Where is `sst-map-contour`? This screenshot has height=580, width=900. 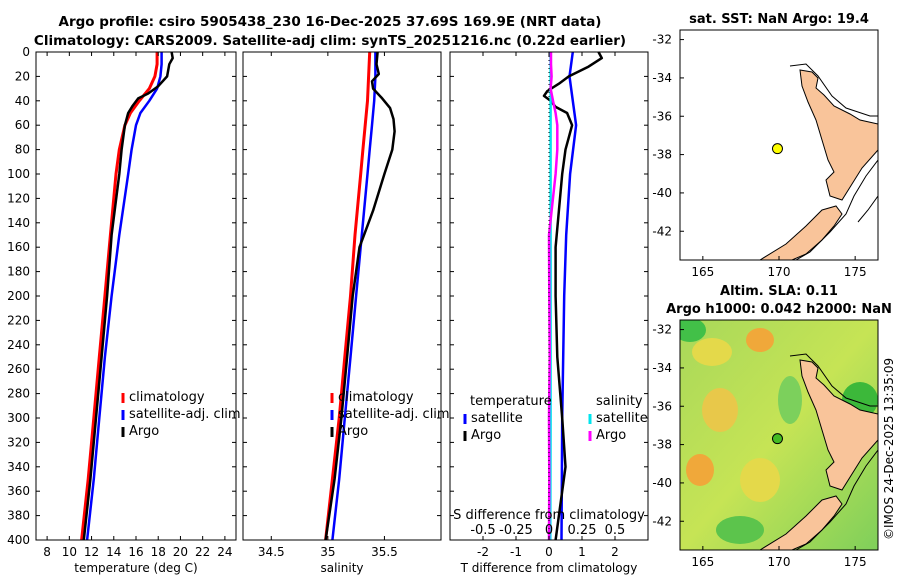 sst-map-contour is located at coordinates (833, 161).